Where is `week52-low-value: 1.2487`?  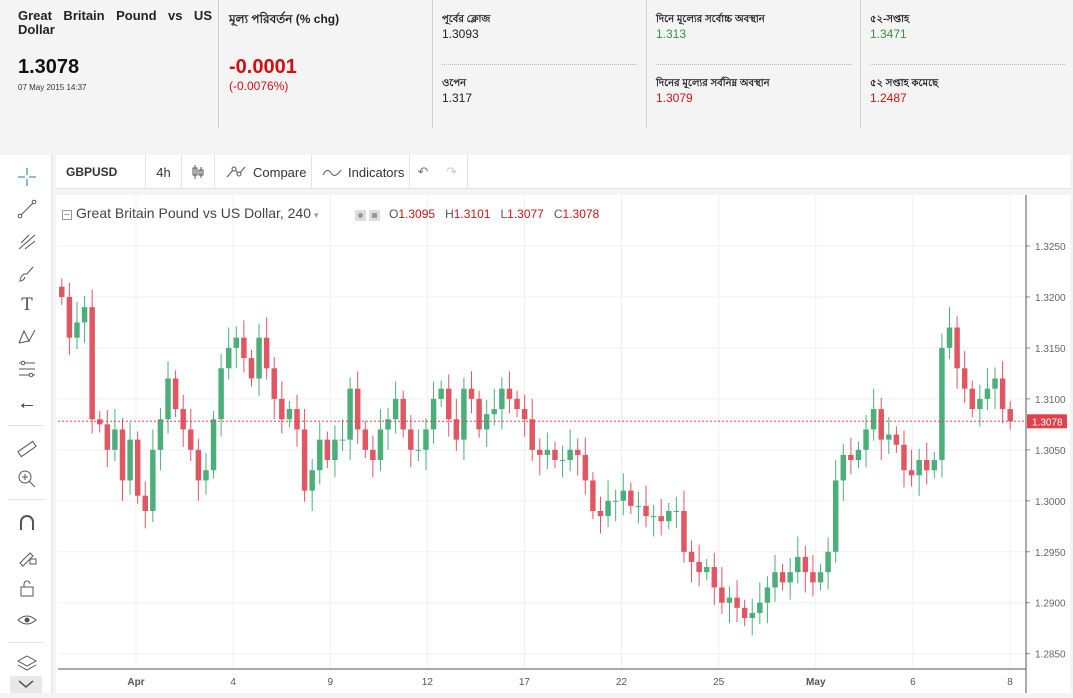 week52-low-value: 1.2487 is located at coordinates (888, 98).